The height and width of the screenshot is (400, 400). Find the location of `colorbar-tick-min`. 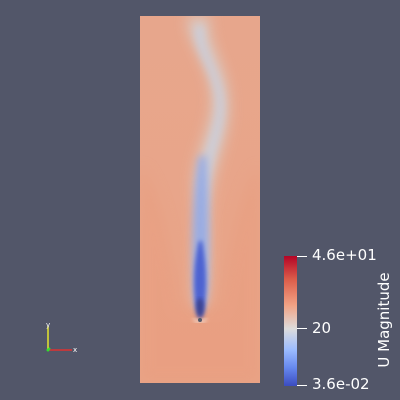

colorbar-tick-min is located at coordinates (302, 385).